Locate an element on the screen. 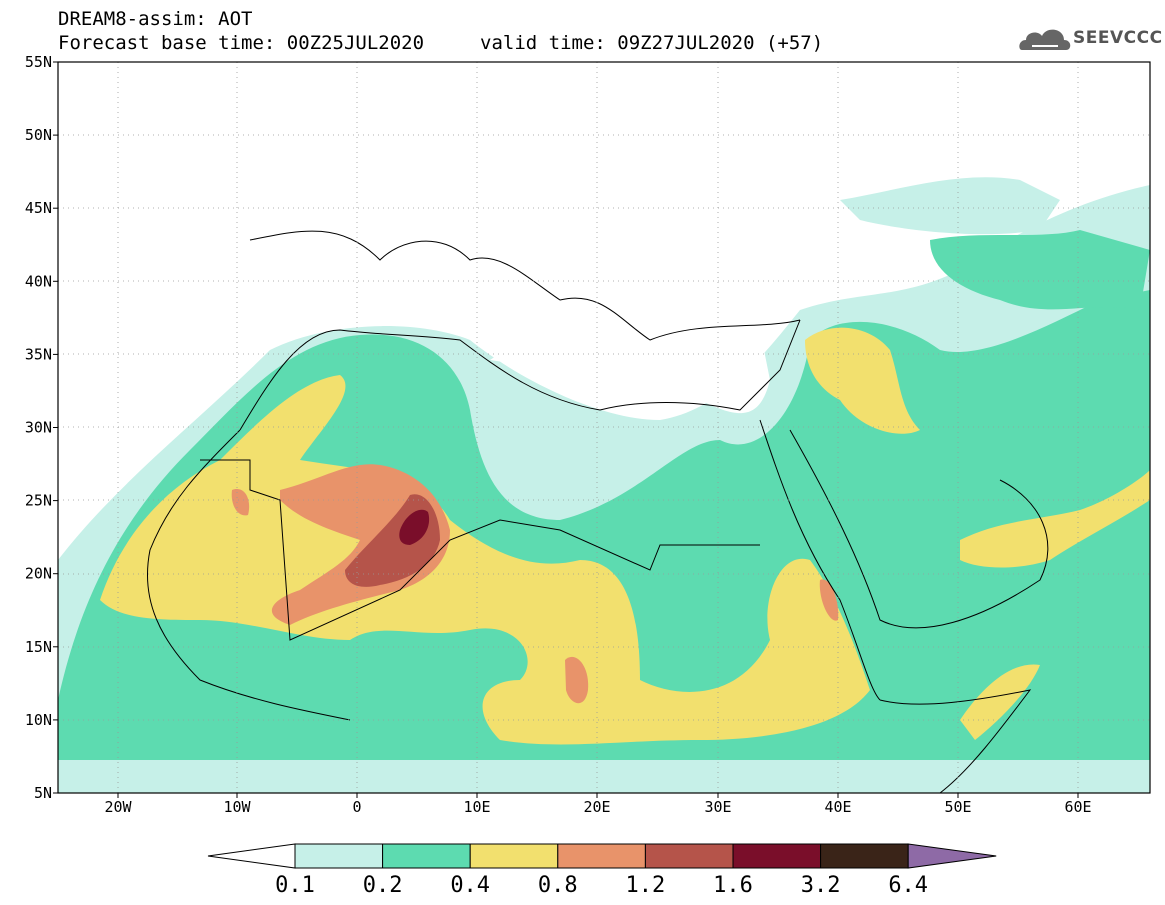 This screenshot has width=1165, height=905. sahara-borders is located at coordinates (480, 550).